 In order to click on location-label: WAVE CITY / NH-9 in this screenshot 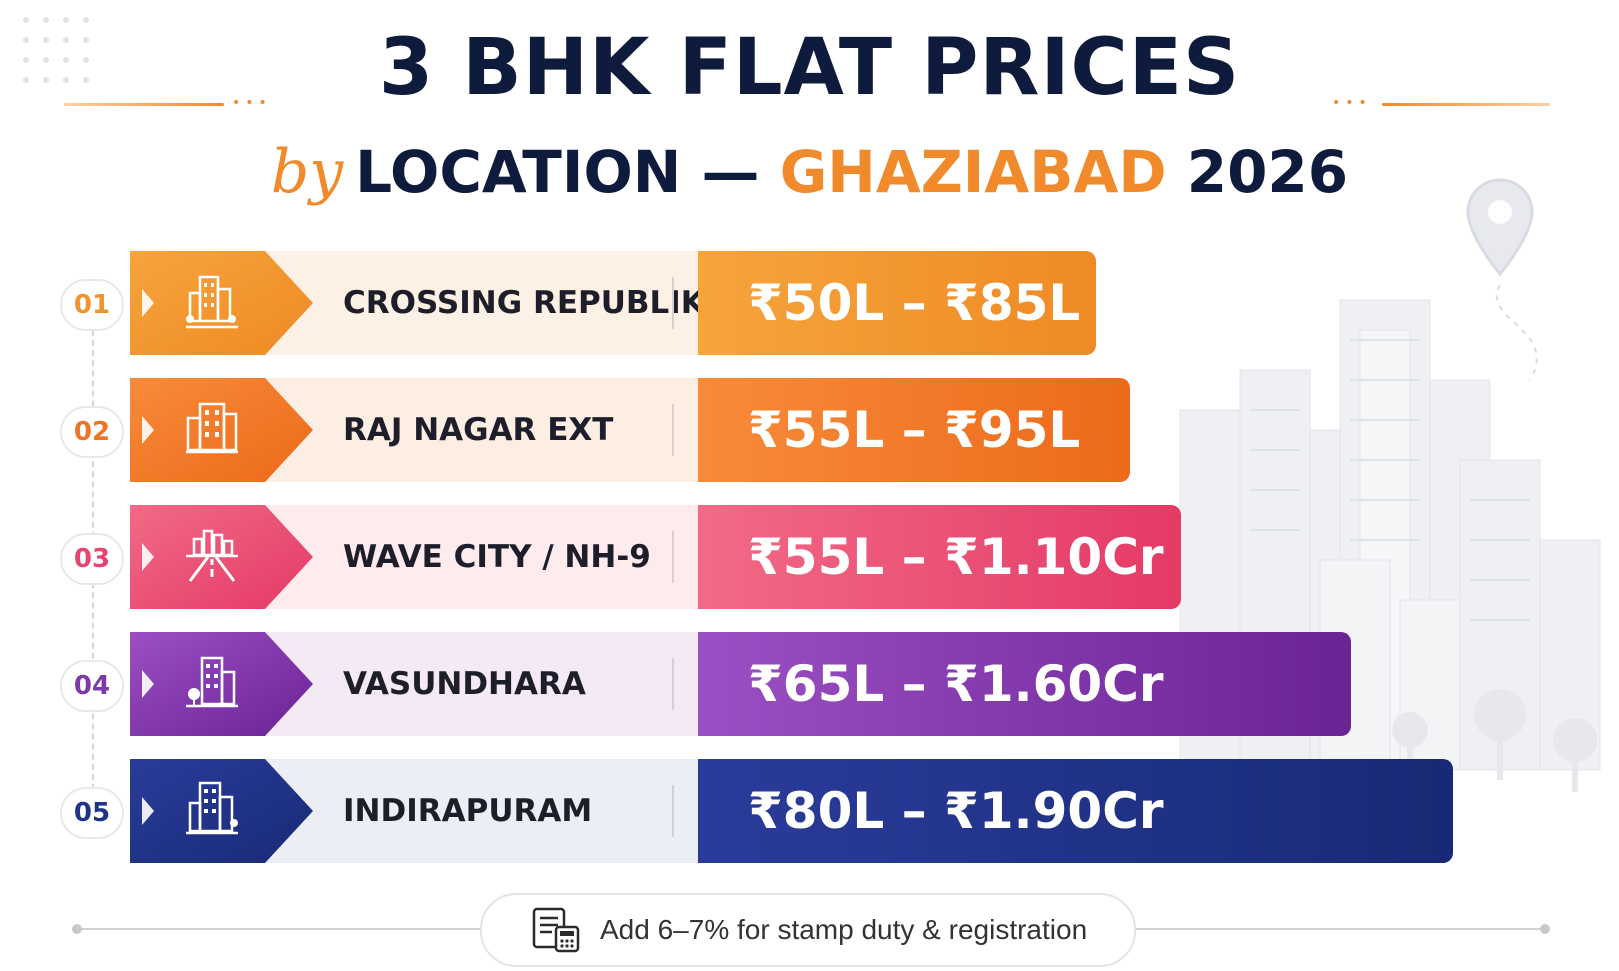, I will do `click(497, 557)`.